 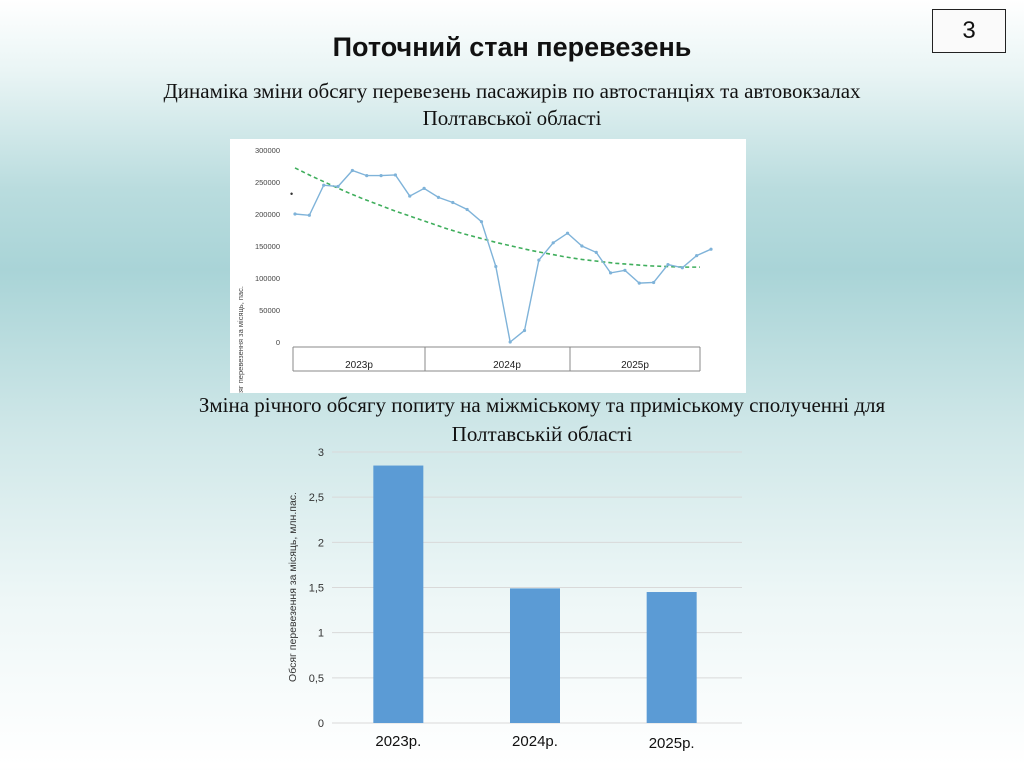 What do you see at coordinates (497, 217) in the screenshot?
I see `trend-line` at bounding box center [497, 217].